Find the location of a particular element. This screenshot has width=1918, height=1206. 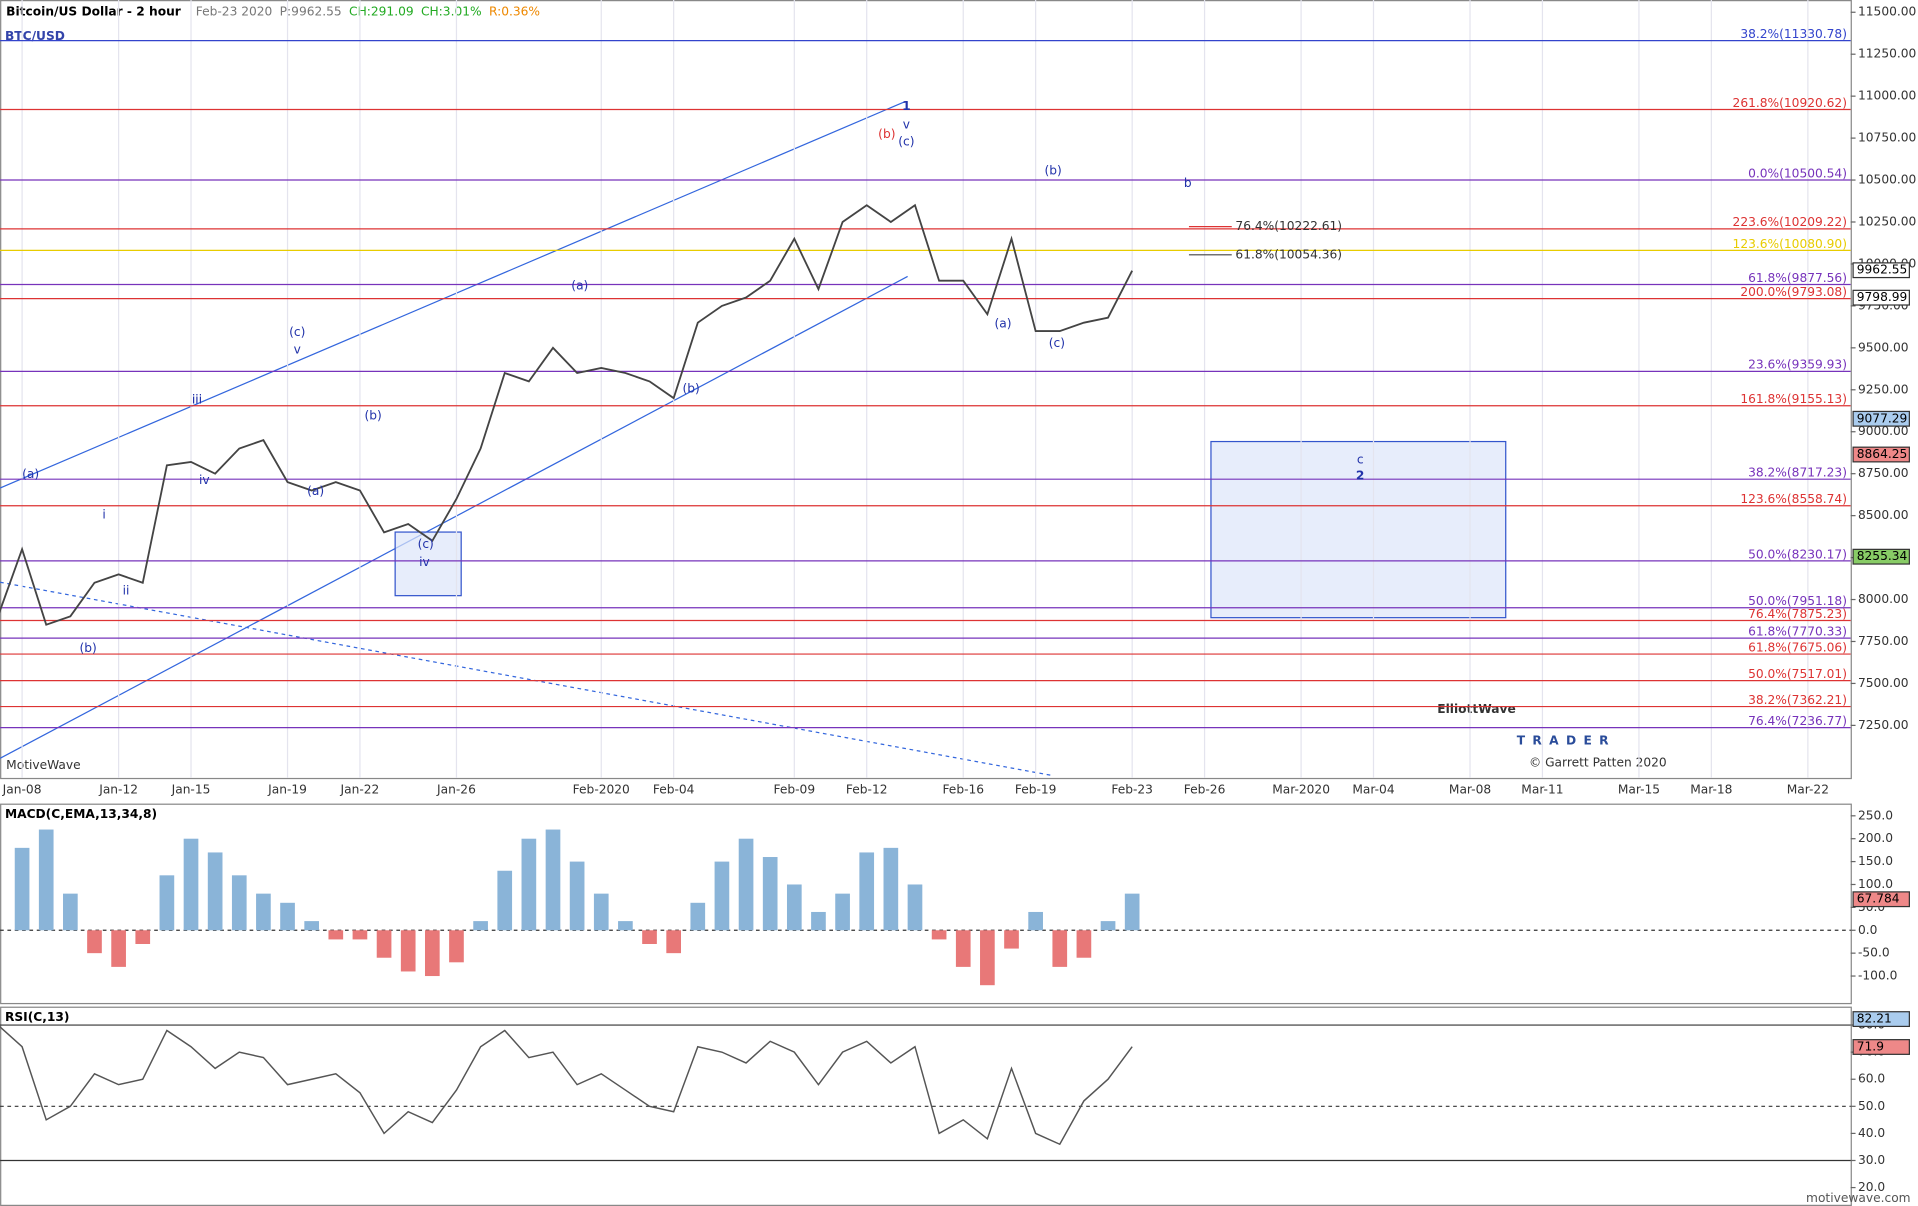

y-tick-label: 11250.00 is located at coordinates (1887, 54).